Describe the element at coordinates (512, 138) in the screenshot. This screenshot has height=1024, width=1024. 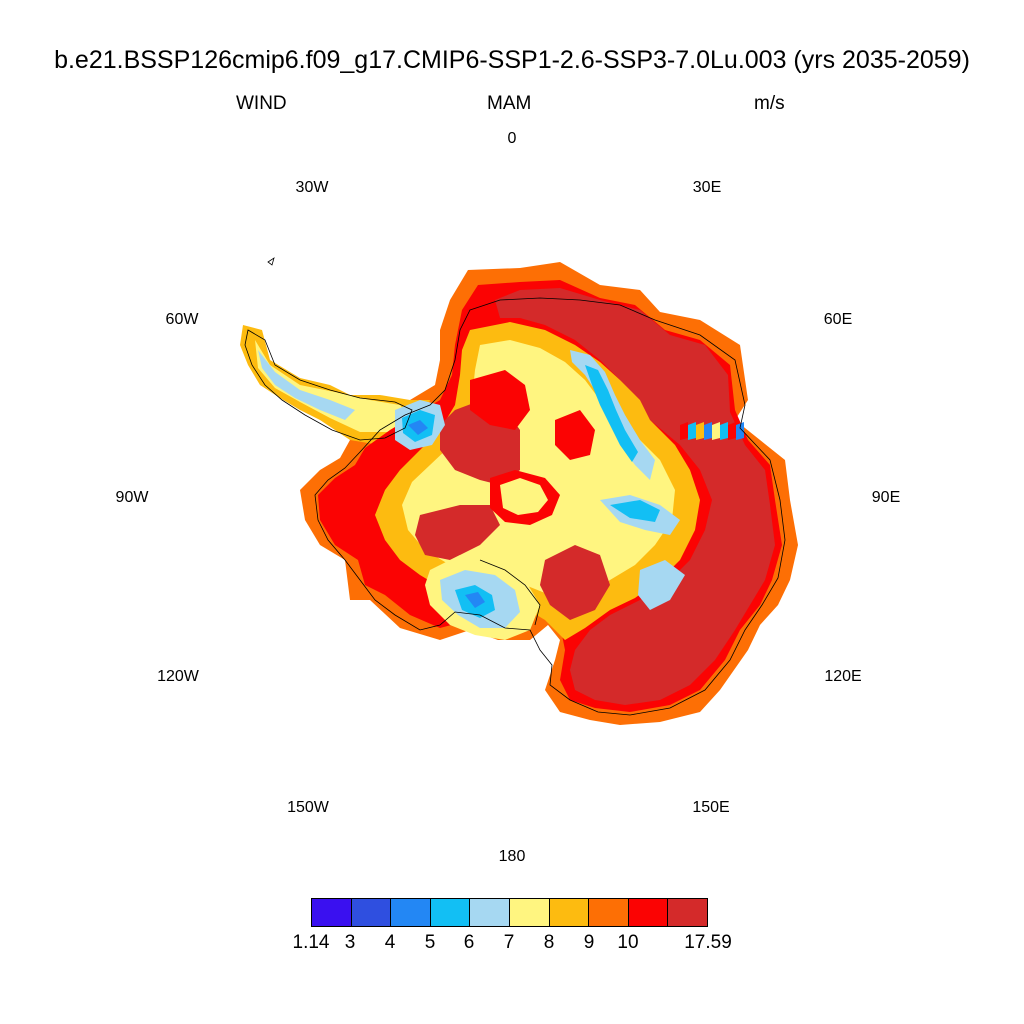
I see `longitude-label: 0` at that location.